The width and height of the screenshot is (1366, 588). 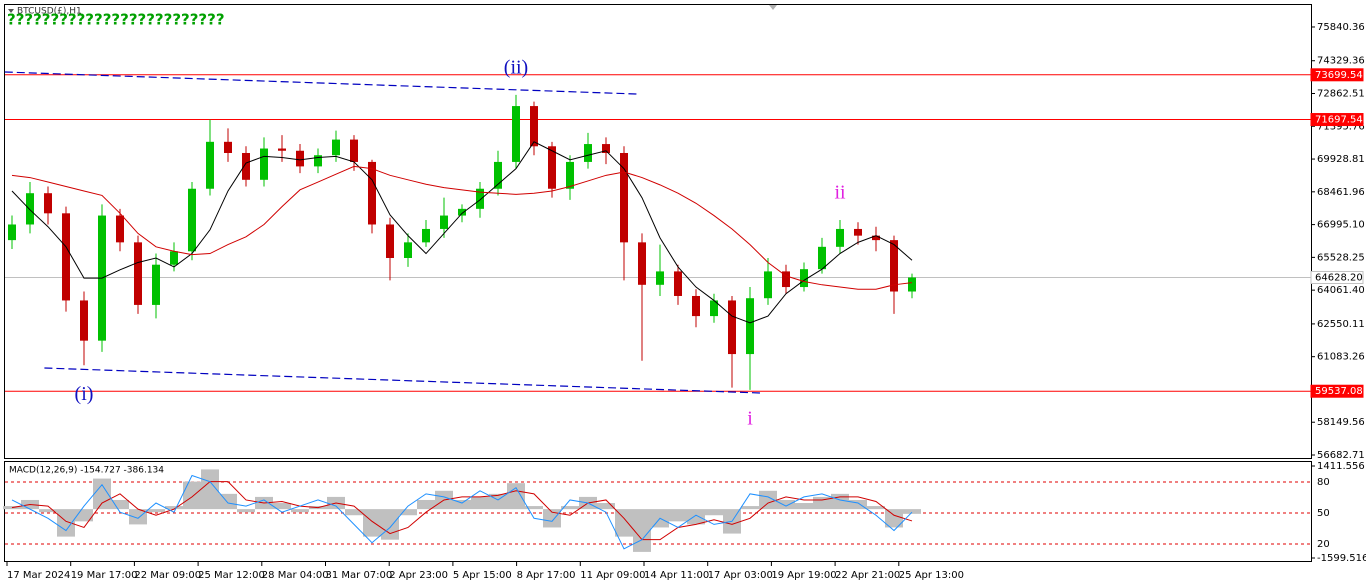 What do you see at coordinates (104, 575) in the screenshot?
I see `x-tick-label: 19 Mar 17:00` at bounding box center [104, 575].